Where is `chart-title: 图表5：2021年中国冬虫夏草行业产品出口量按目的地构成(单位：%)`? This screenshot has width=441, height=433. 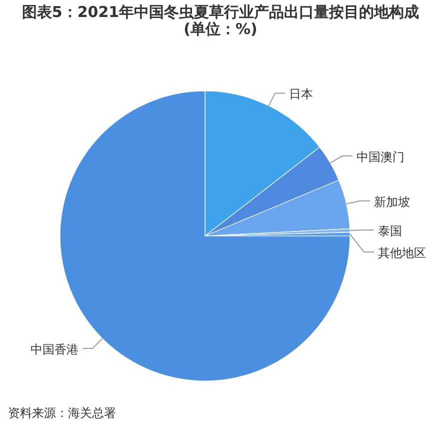 chart-title: 图表5：2021年中国冬虫夏草行业产品出口量按目的地构成(单位：%) is located at coordinates (220, 20).